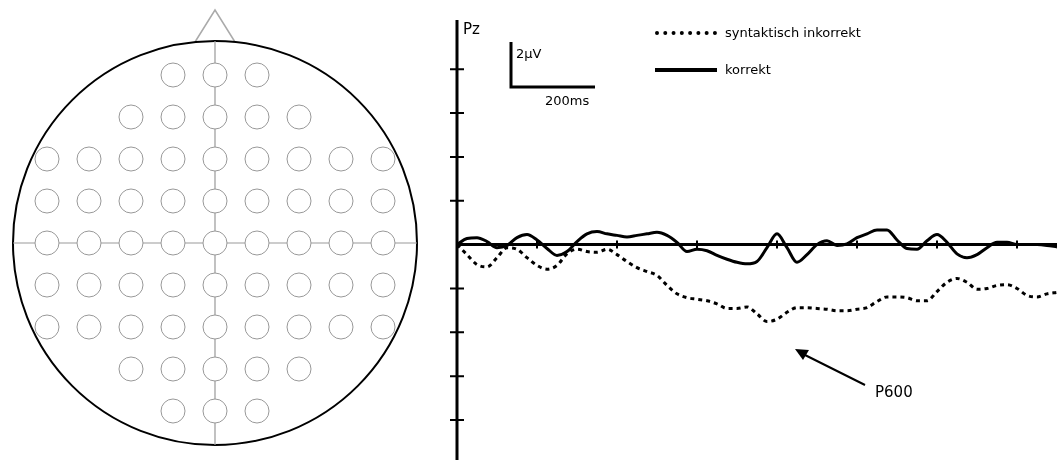  What do you see at coordinates (529, 53) in the screenshot?
I see `text: 2µV` at bounding box center [529, 53].